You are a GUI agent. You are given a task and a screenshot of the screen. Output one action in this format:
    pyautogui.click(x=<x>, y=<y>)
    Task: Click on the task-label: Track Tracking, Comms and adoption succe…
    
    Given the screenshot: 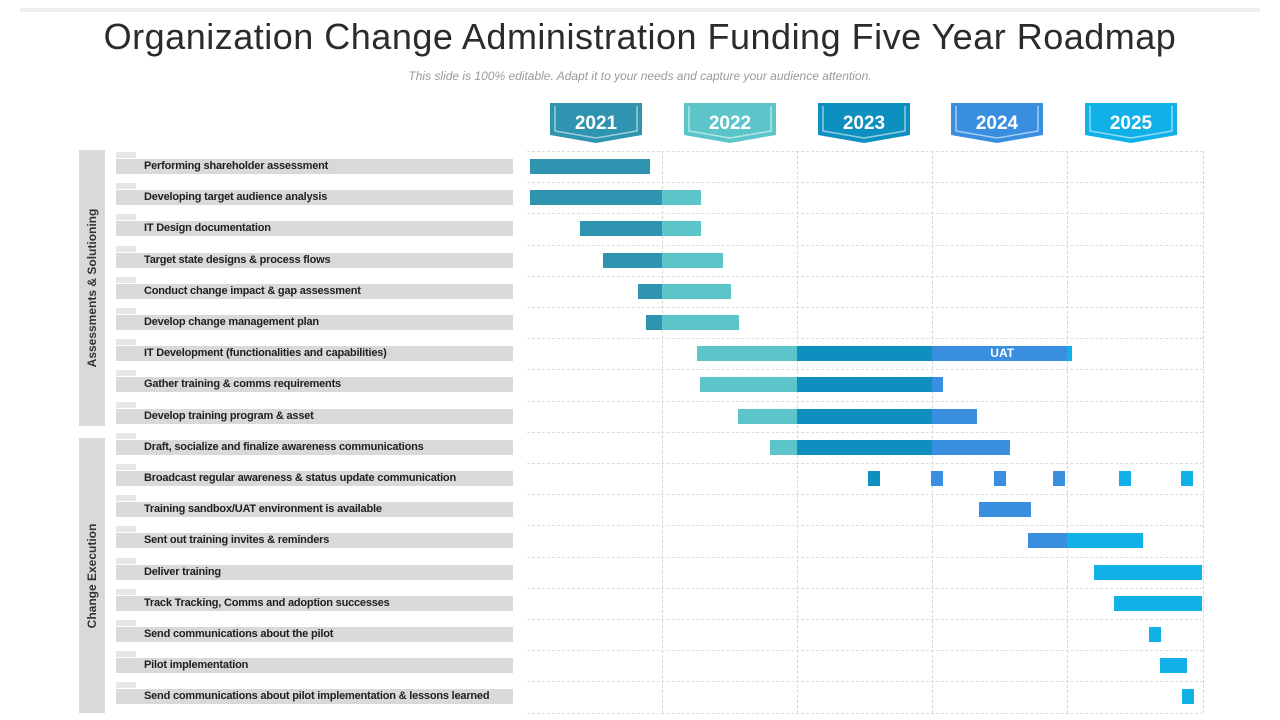 What is the action you would take?
    pyautogui.click(x=267, y=602)
    